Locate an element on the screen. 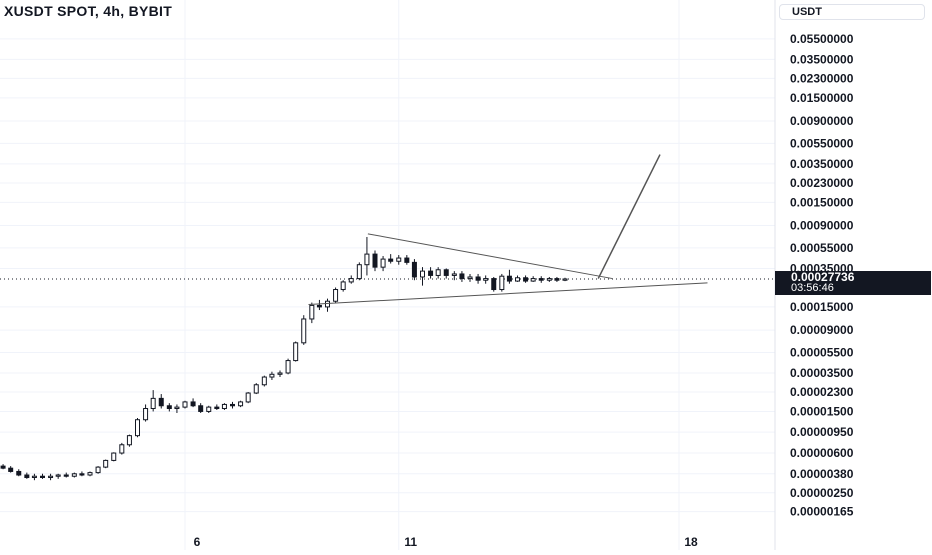 This screenshot has height=555, width=932. currency-selector: USDT is located at coordinates (852, 12).